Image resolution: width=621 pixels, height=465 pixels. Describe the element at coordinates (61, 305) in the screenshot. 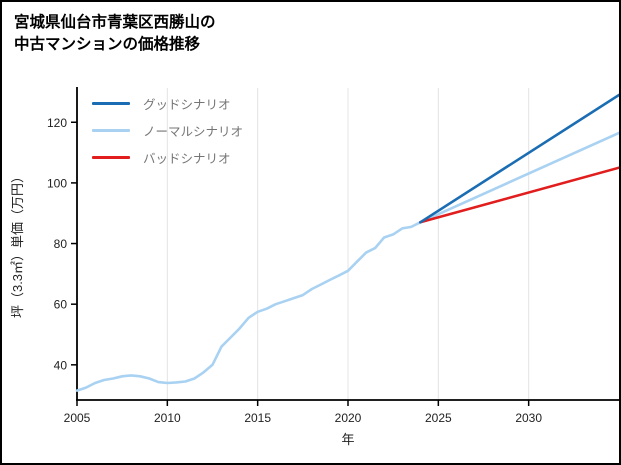

I see `y-tick-label: 60` at that location.